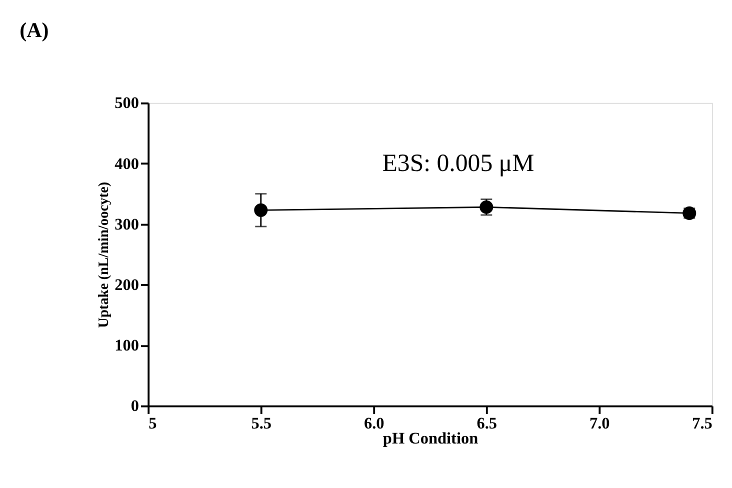 The width and height of the screenshot is (732, 488). What do you see at coordinates (127, 103) in the screenshot?
I see `y-tick-label: 500` at bounding box center [127, 103].